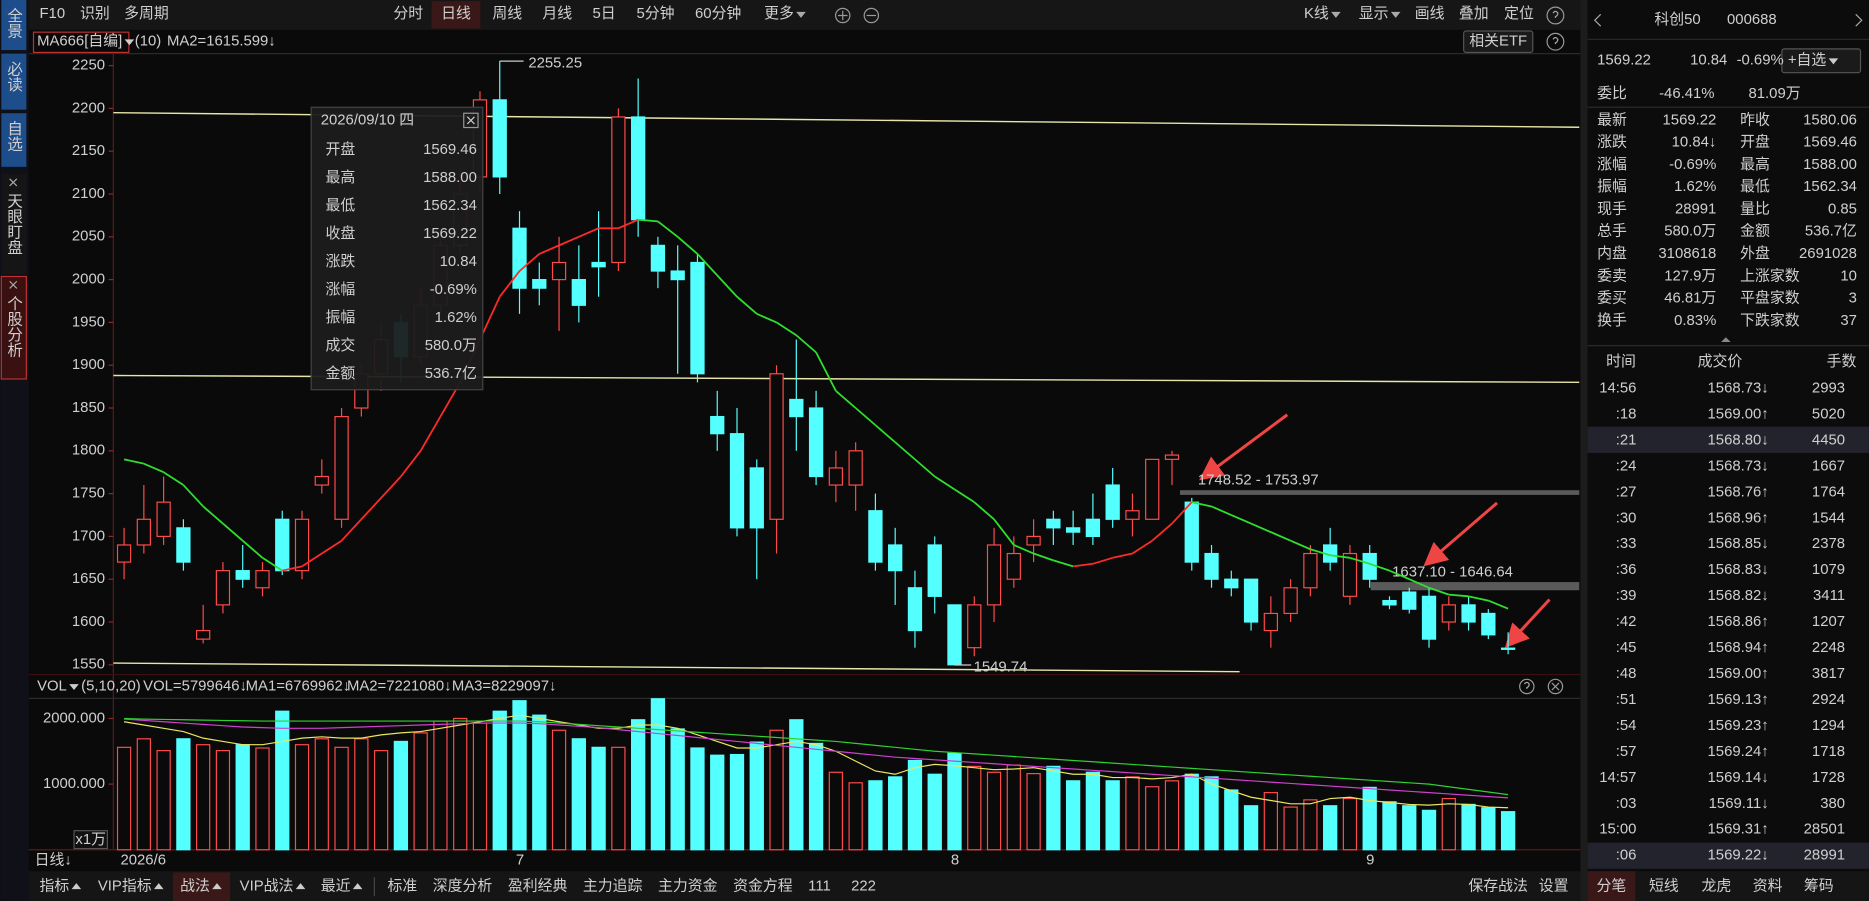 The width and height of the screenshot is (1869, 901). What do you see at coordinates (1738, 544) in the screenshot?
I see `trade-price: 1568.85↓` at bounding box center [1738, 544].